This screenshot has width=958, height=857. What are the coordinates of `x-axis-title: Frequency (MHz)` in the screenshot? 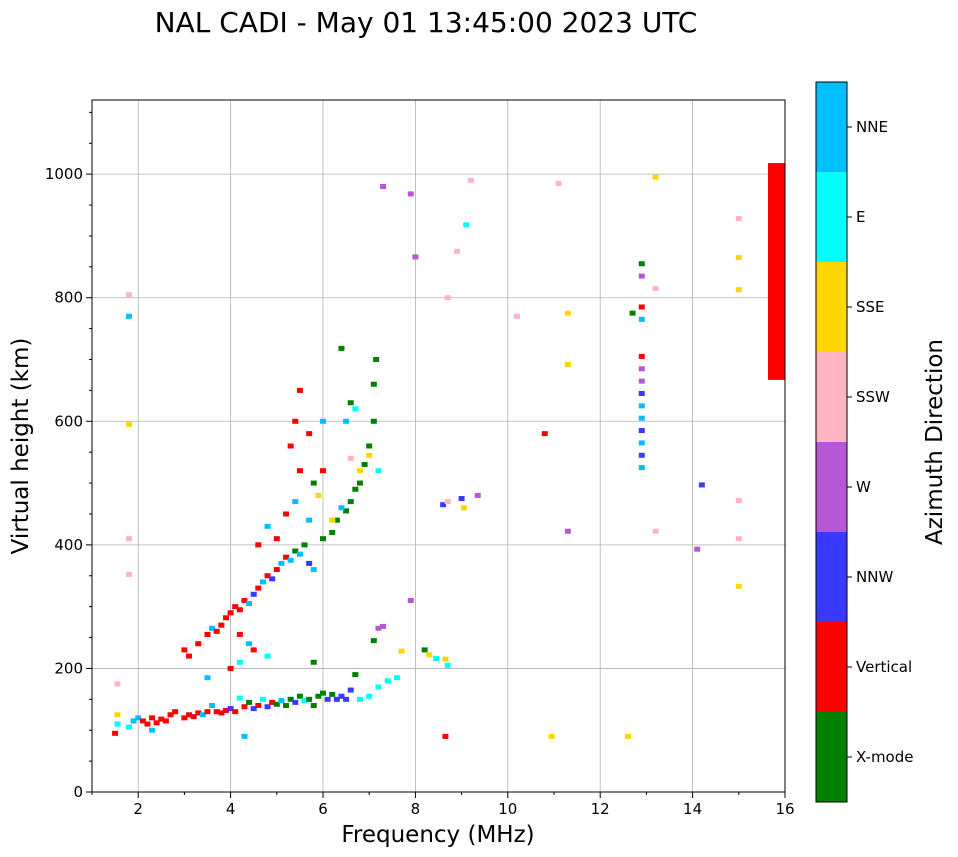 It's located at (437, 835).